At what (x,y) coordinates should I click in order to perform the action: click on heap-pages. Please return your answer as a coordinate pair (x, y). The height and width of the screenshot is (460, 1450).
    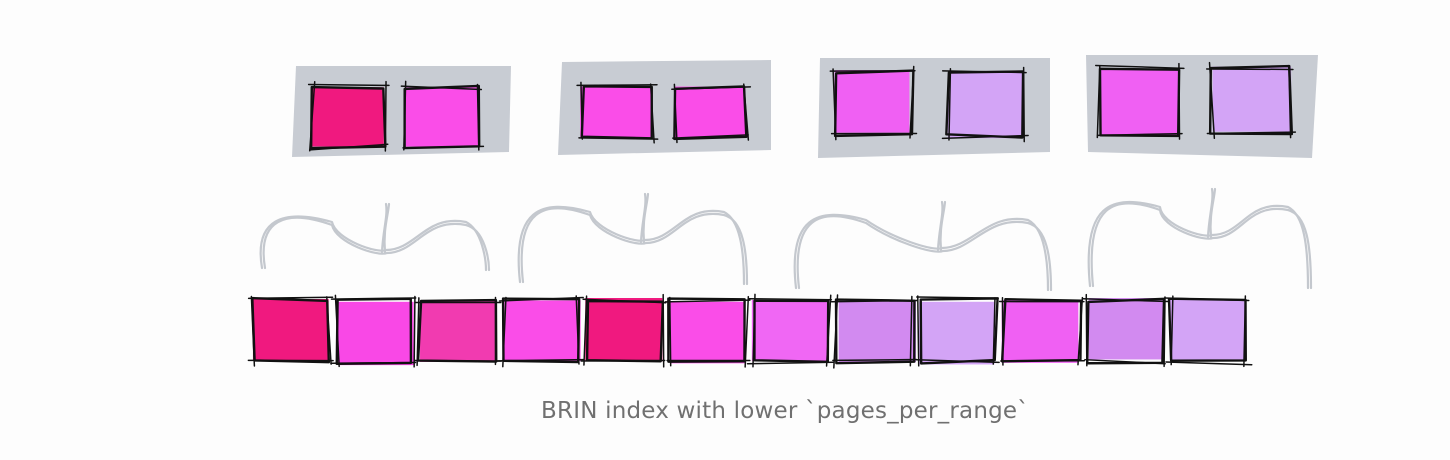
    Looking at the image, I should click on (750, 331).